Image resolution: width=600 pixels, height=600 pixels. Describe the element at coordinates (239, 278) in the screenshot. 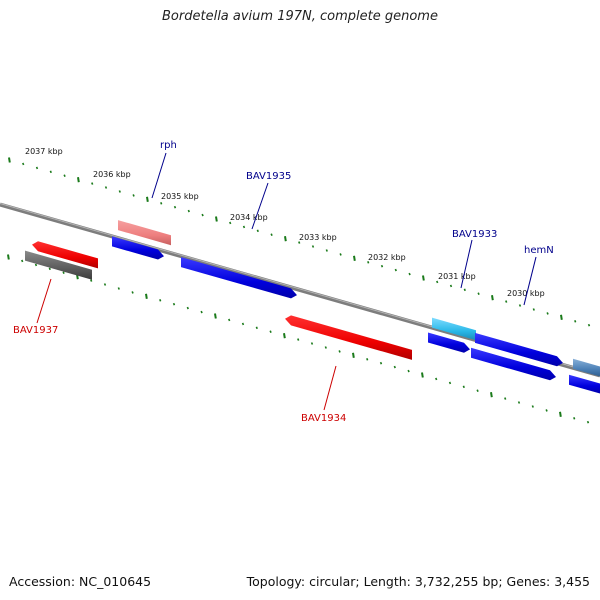

I see `gene-arrow-bav1935` at that location.